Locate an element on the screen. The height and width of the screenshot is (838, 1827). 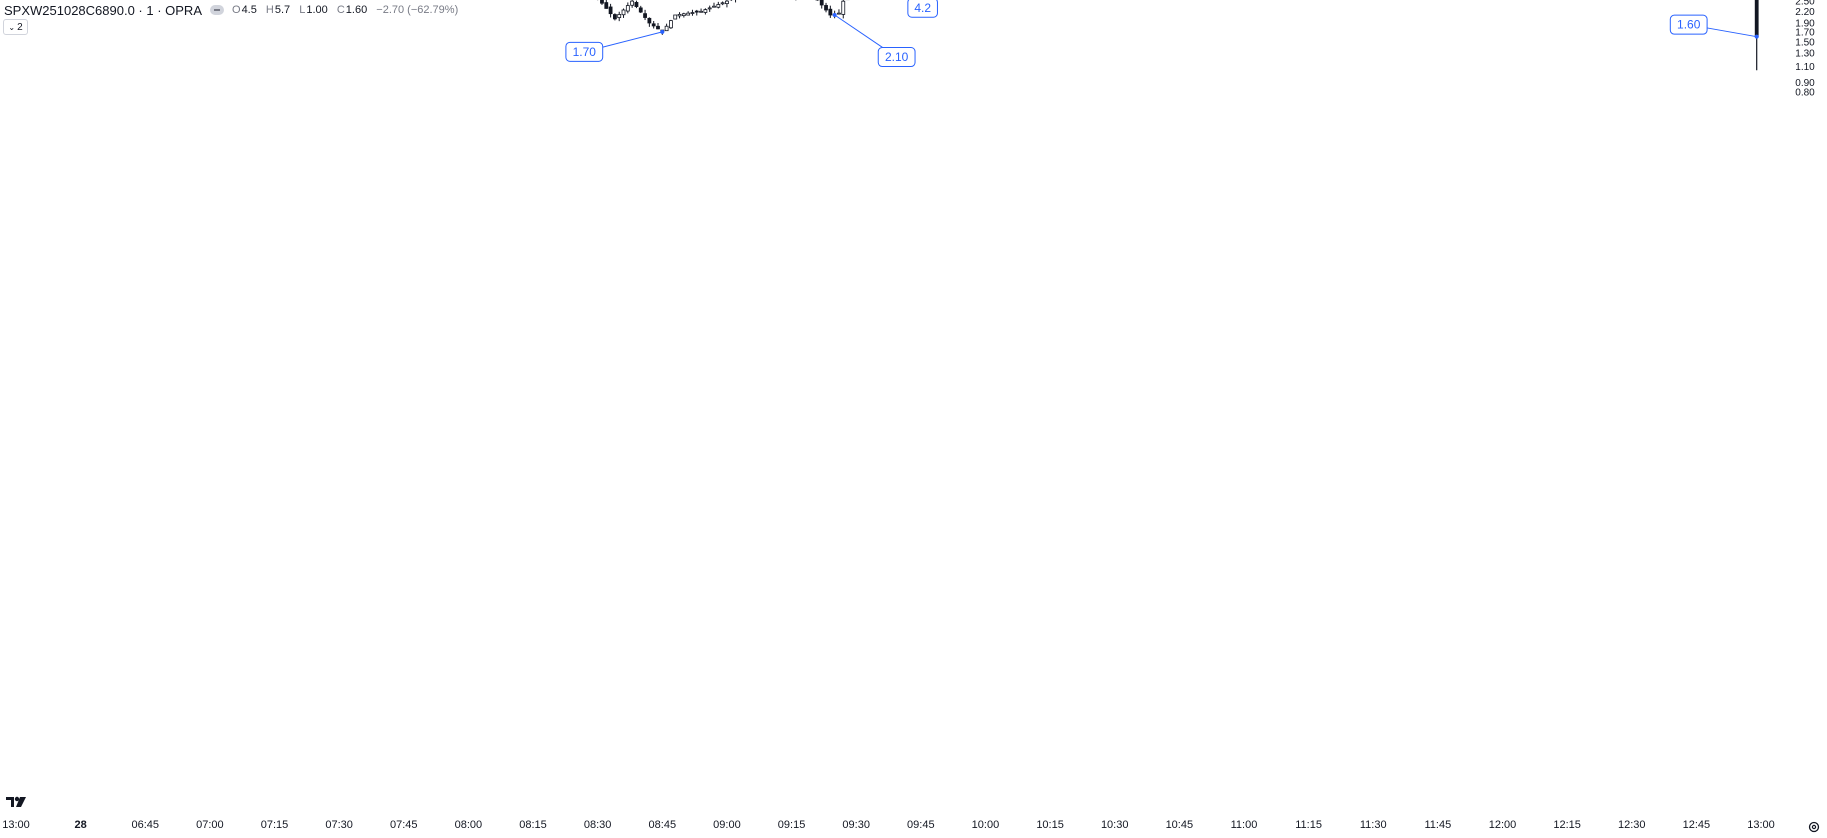
x-tick-label: 07:15 is located at coordinates (275, 825).